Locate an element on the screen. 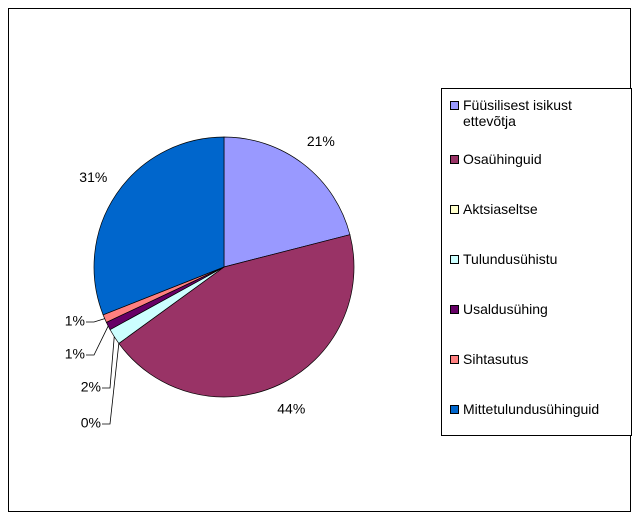 The height and width of the screenshot is (519, 637). legend-item: Usaldusühing is located at coordinates (540, 309).